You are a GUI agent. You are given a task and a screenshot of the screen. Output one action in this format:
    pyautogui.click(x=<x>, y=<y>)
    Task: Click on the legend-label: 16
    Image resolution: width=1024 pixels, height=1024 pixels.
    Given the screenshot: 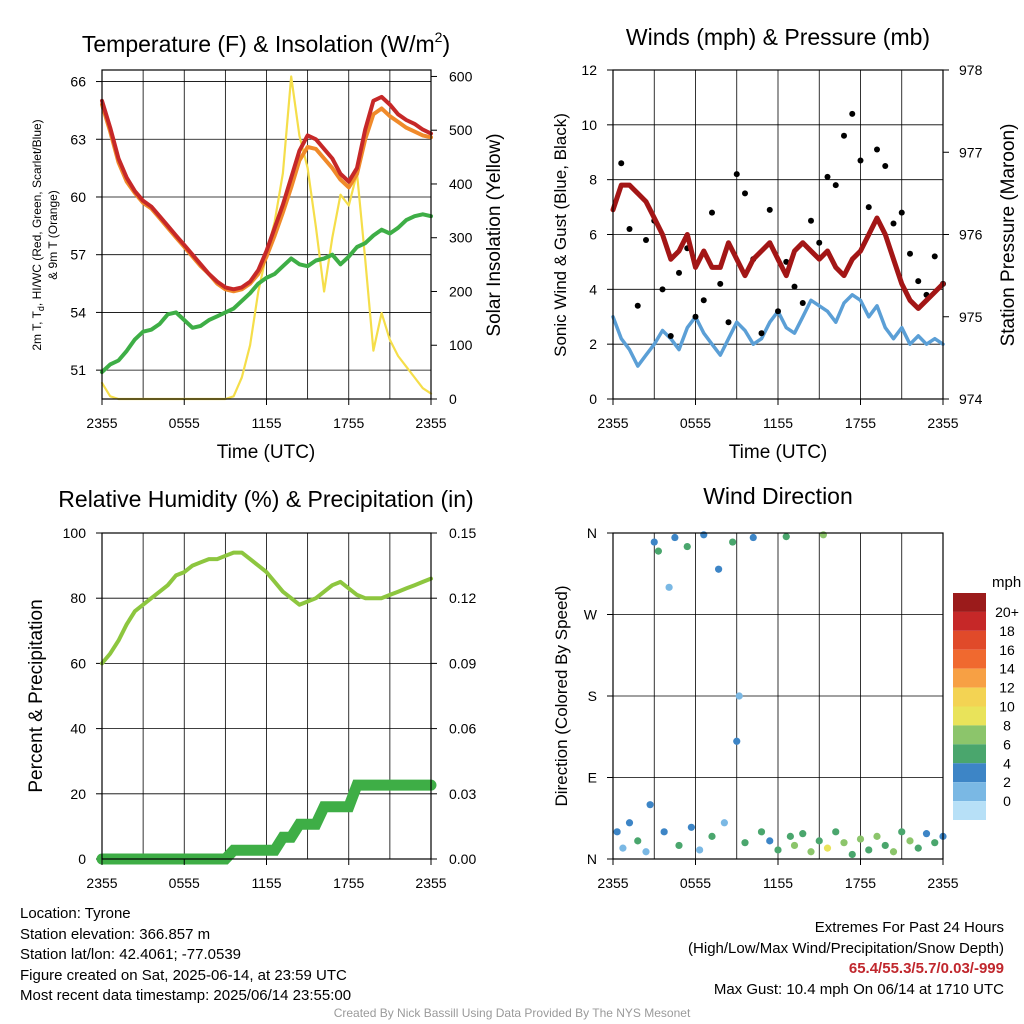 What is the action you would take?
    pyautogui.click(x=1007, y=650)
    